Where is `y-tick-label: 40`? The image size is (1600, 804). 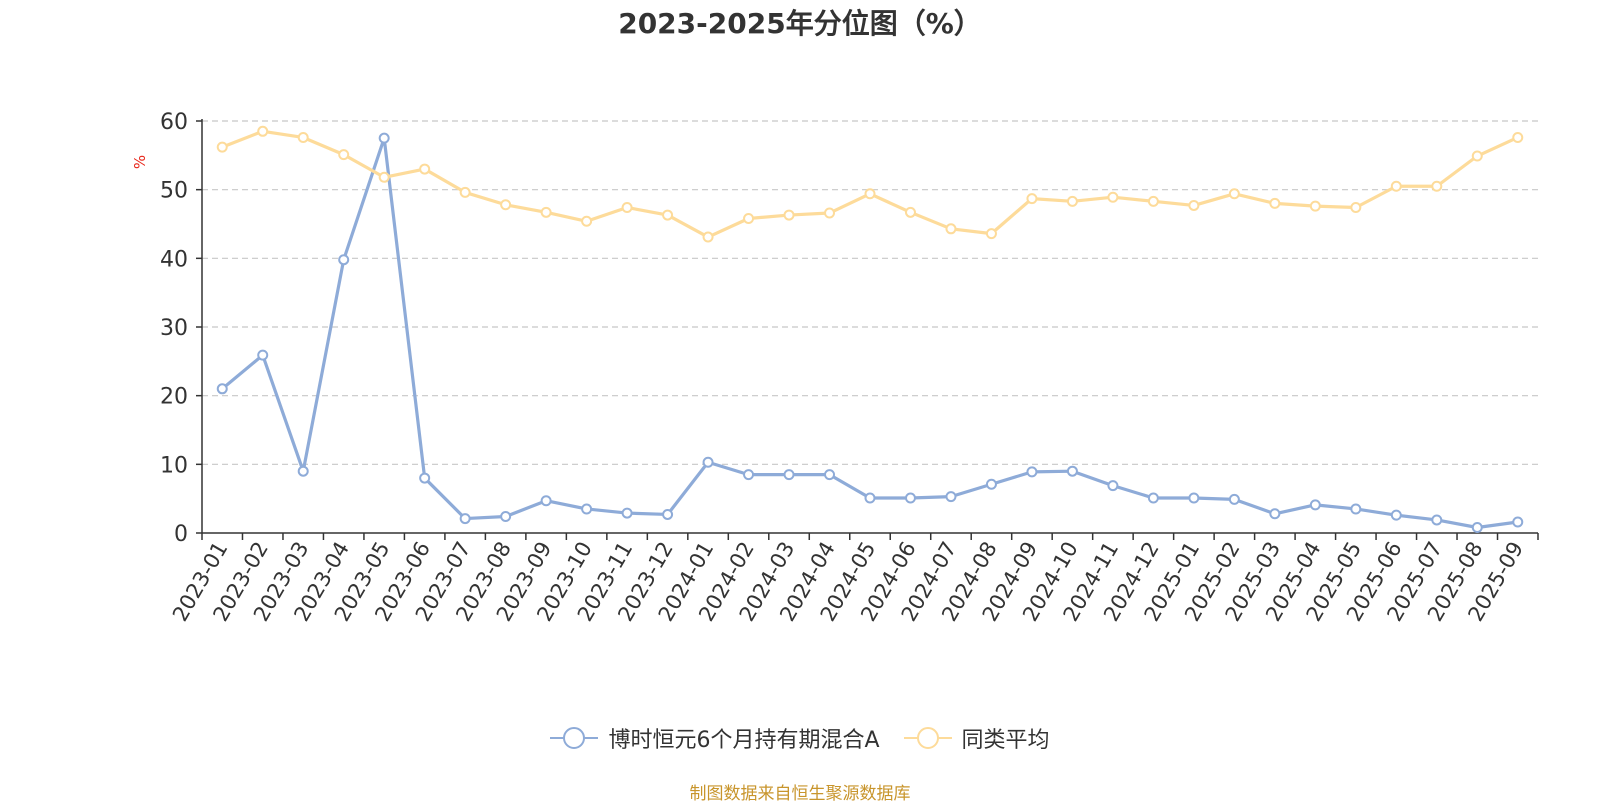
y-tick-label: 40 is located at coordinates (174, 259).